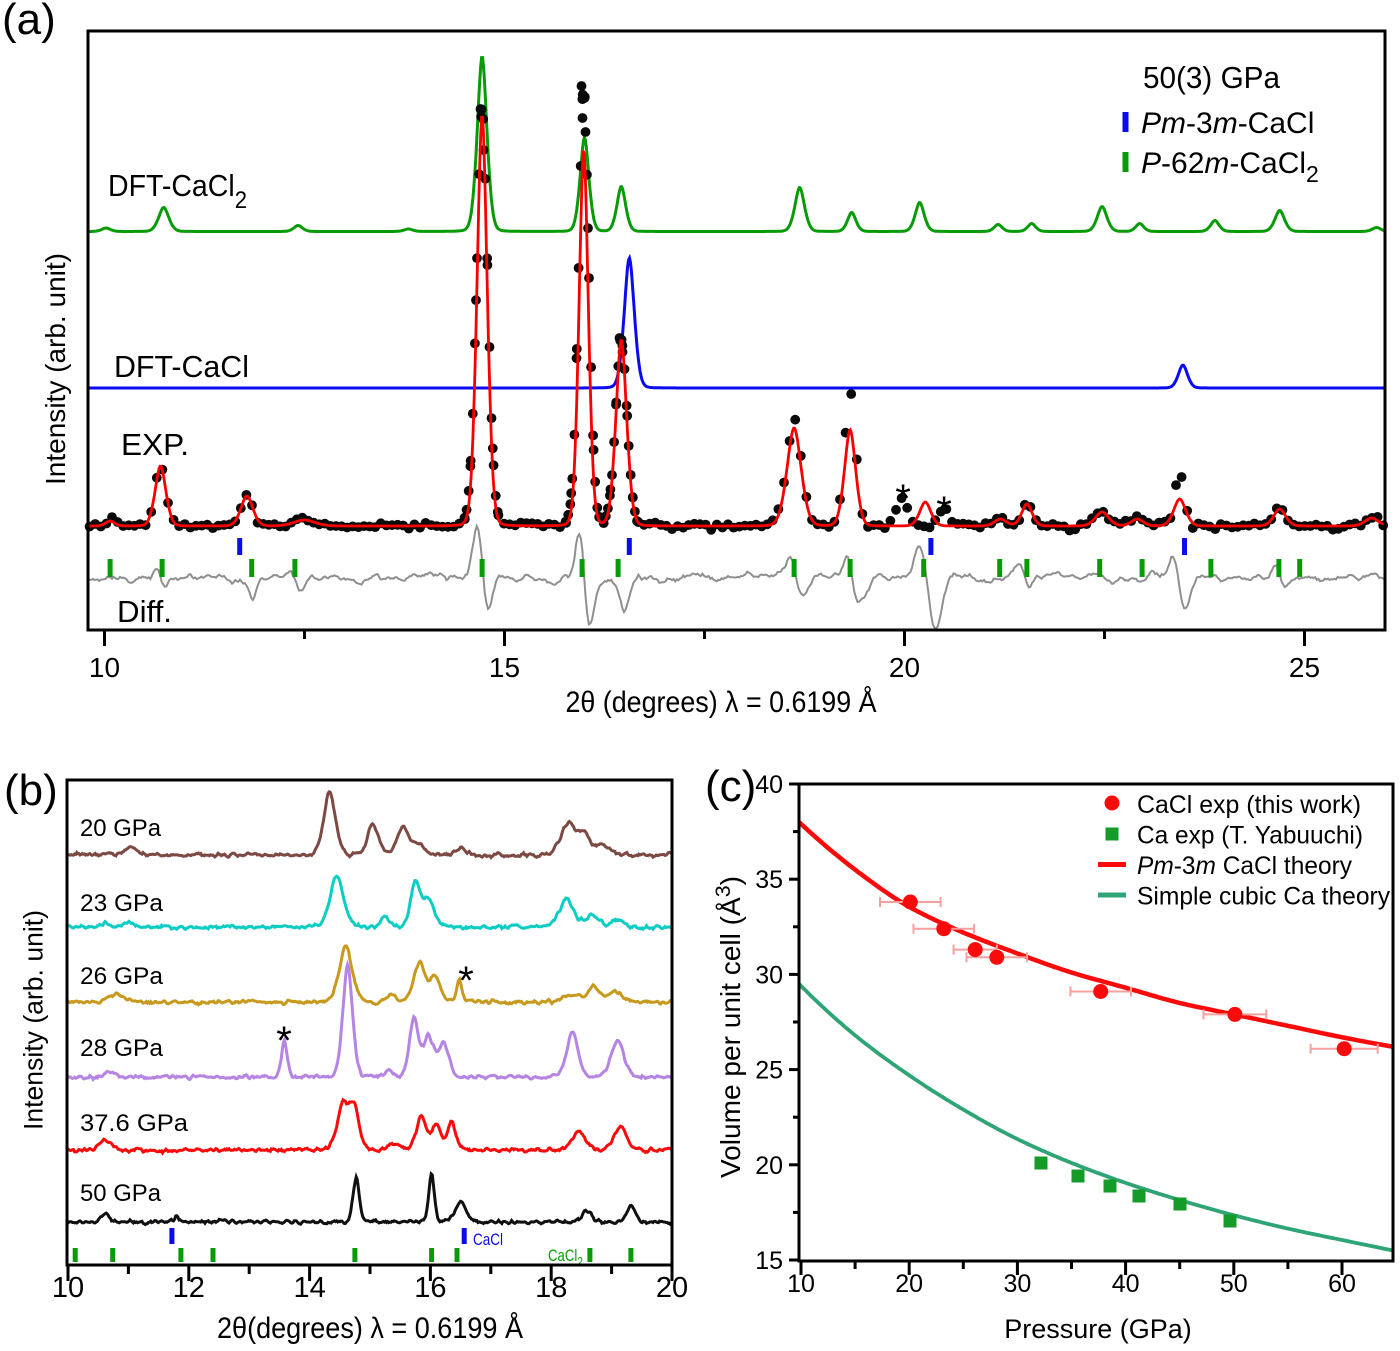 The height and width of the screenshot is (1351, 1400). I want to click on svg-text: EXP., so click(155, 444).